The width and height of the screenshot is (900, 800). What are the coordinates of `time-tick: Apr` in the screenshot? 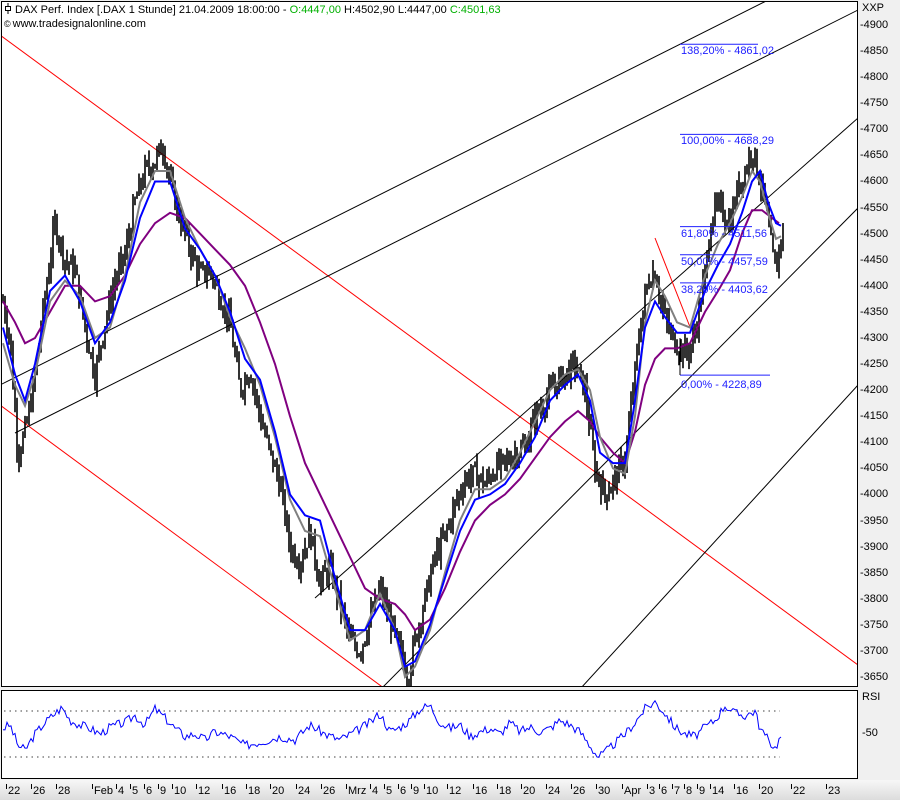 It's located at (631, 790).